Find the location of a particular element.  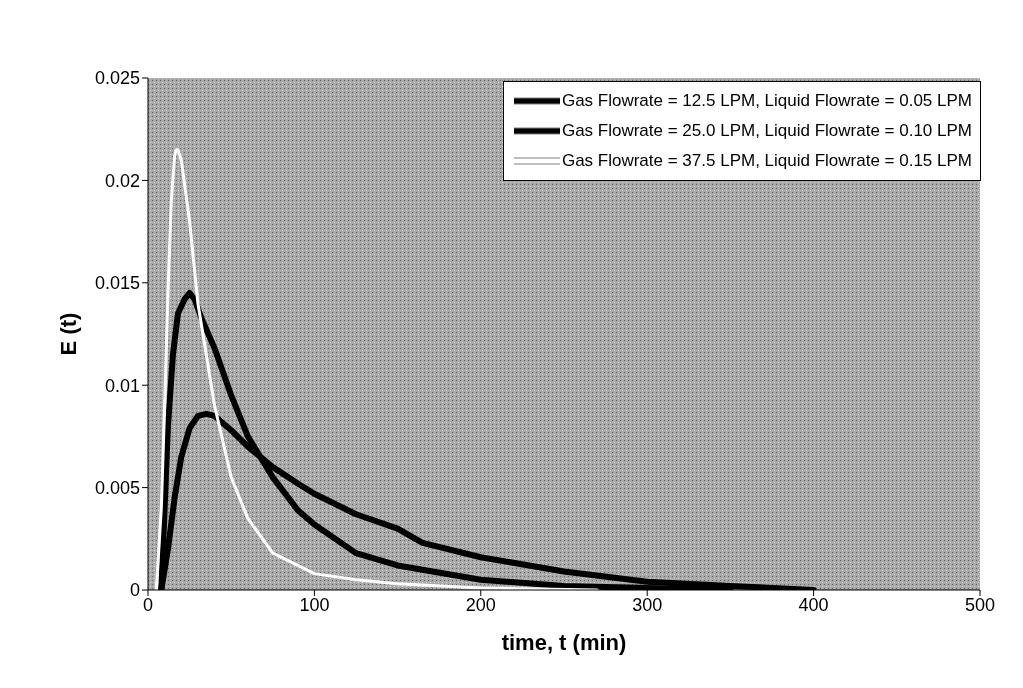

legend-label: Gas Flowrate = 12.5 LPM, Liquid Flowrate = 0.05 LPM is located at coordinates (766, 101).